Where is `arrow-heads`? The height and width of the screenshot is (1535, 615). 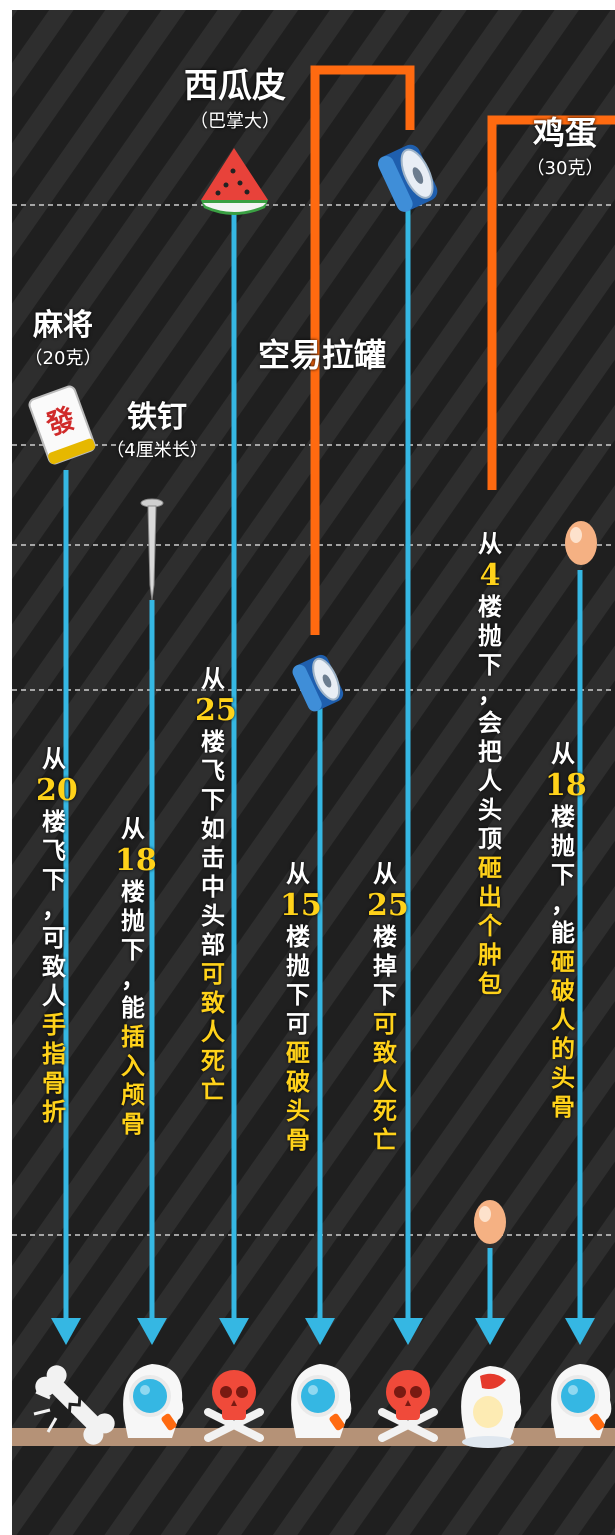
arrow-heads is located at coordinates (323, 1331).